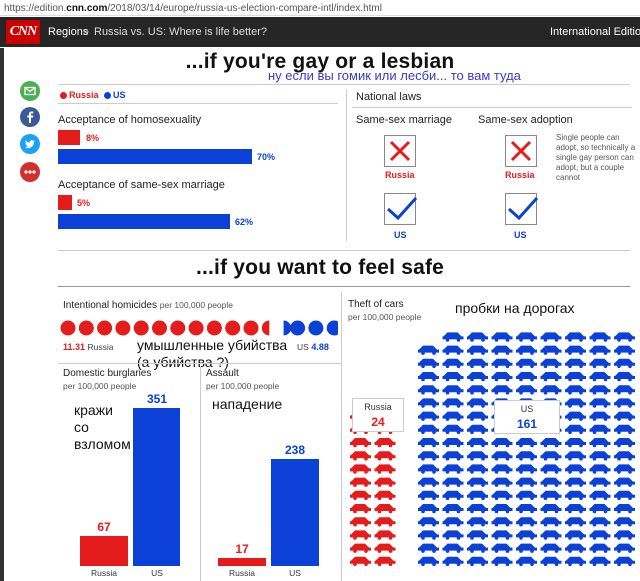 The width and height of the screenshot is (640, 581). What do you see at coordinates (521, 151) in the screenshot?
I see `adoption-russia-cross-icon` at bounding box center [521, 151].